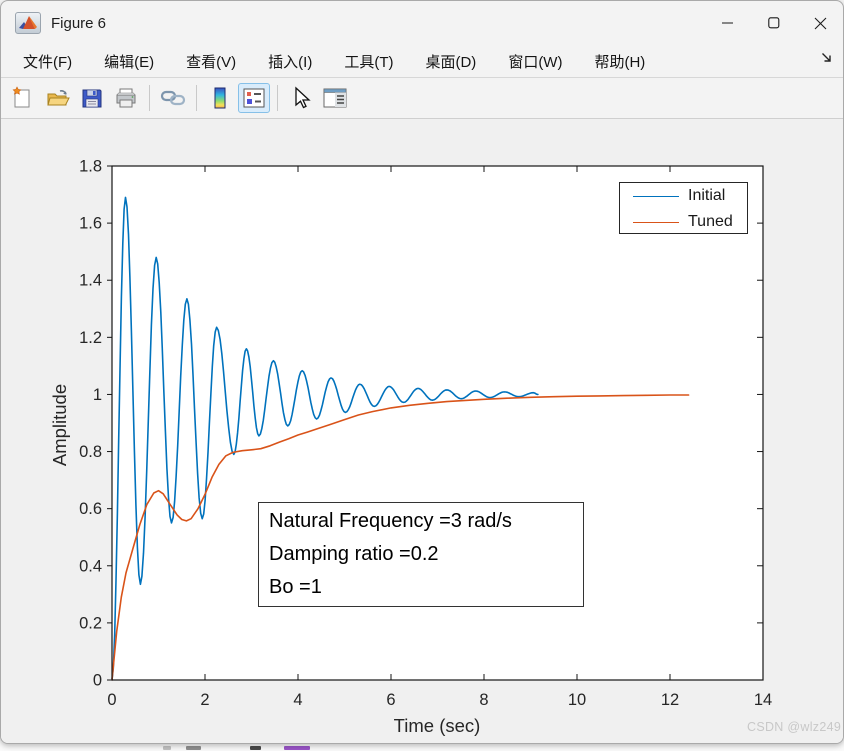 This screenshot has width=844, height=751. What do you see at coordinates (707, 195) in the screenshot?
I see `legend-label-initial: Initial` at bounding box center [707, 195].